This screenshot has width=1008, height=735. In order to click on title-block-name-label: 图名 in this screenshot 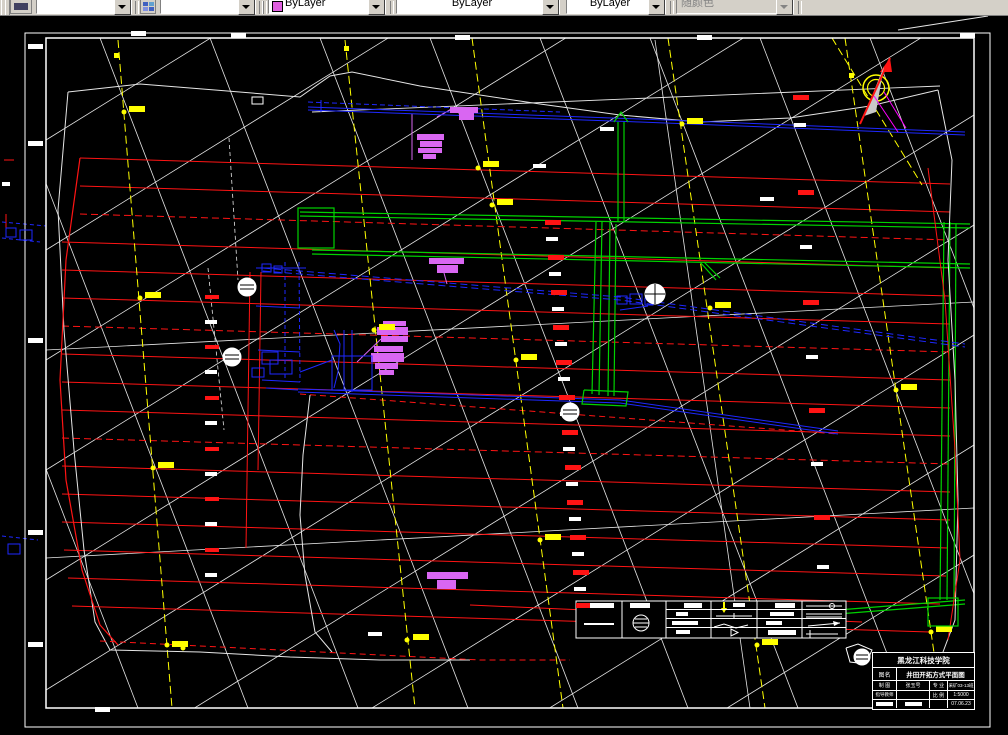, I will do `click(885, 674)`.